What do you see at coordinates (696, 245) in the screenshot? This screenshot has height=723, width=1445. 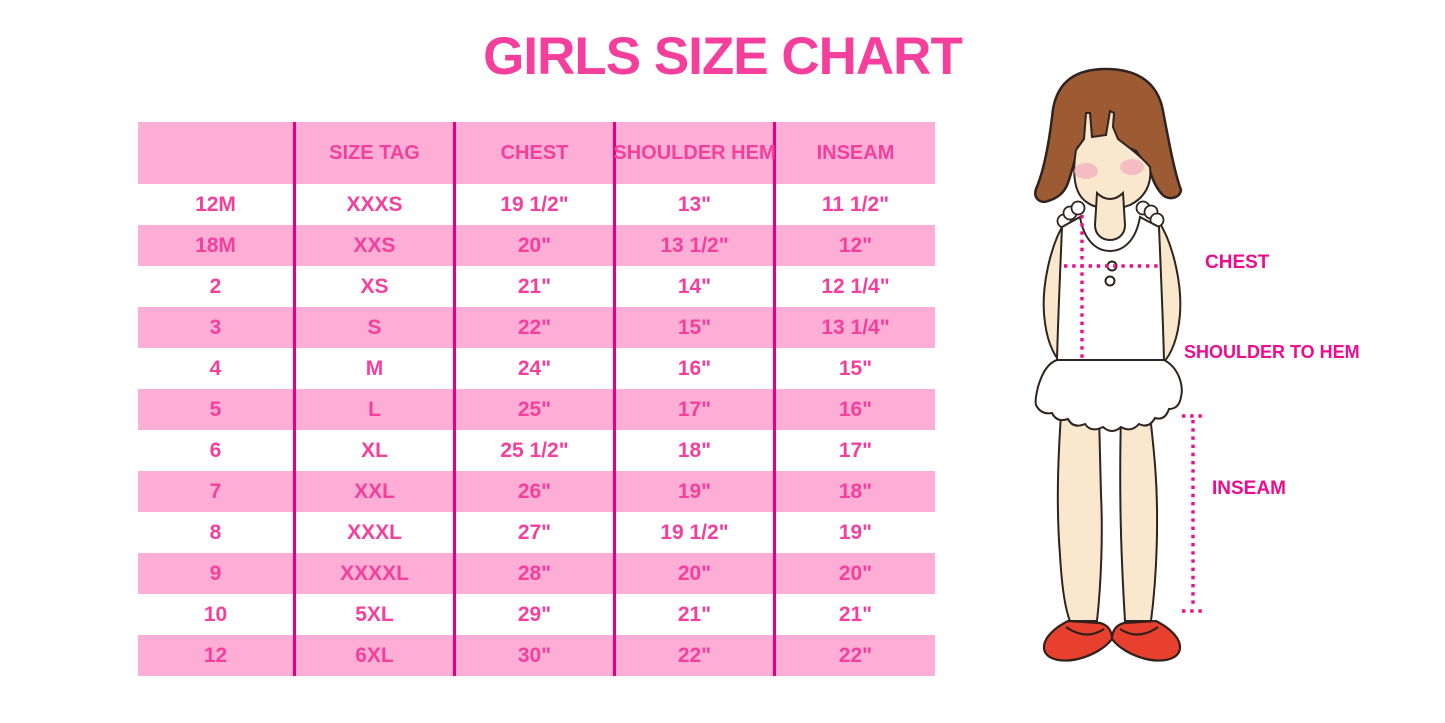 I see `table-cell: 13 1/2"` at bounding box center [696, 245].